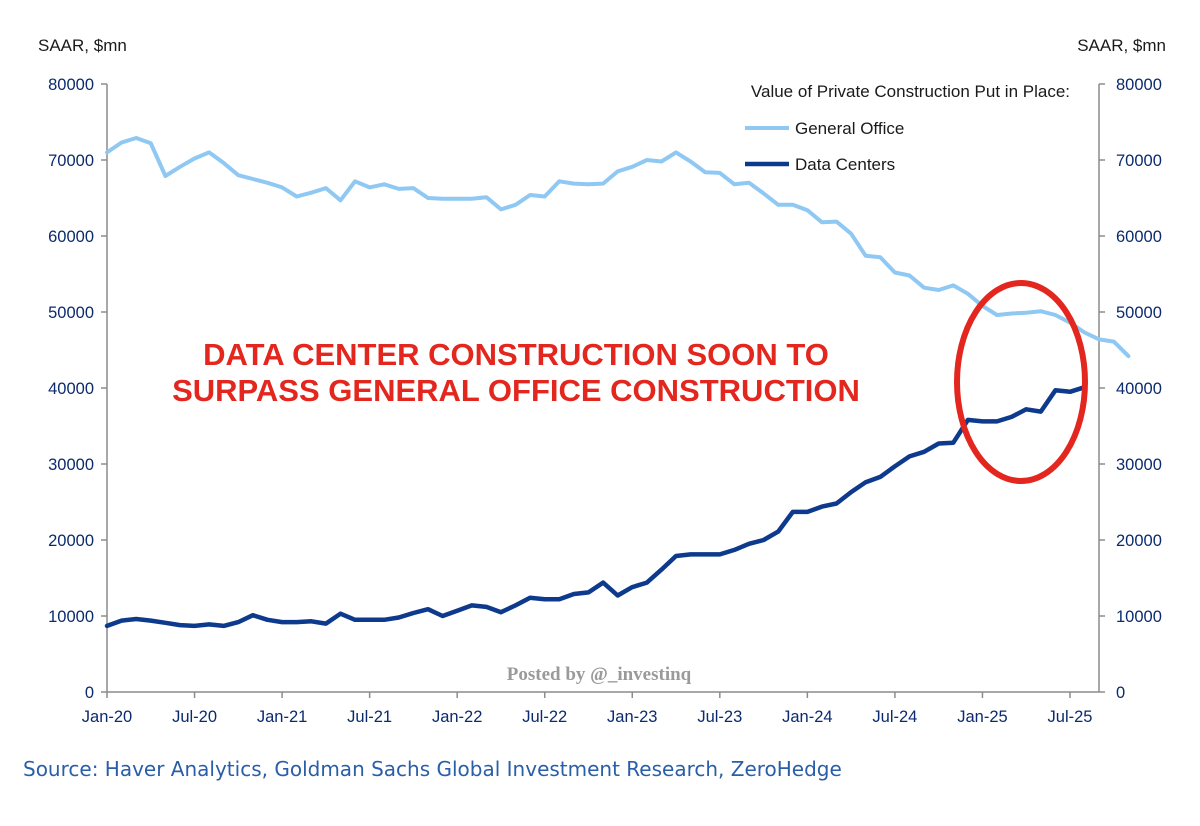  I want to click on y-tick-label-left: 10000, so click(71, 617).